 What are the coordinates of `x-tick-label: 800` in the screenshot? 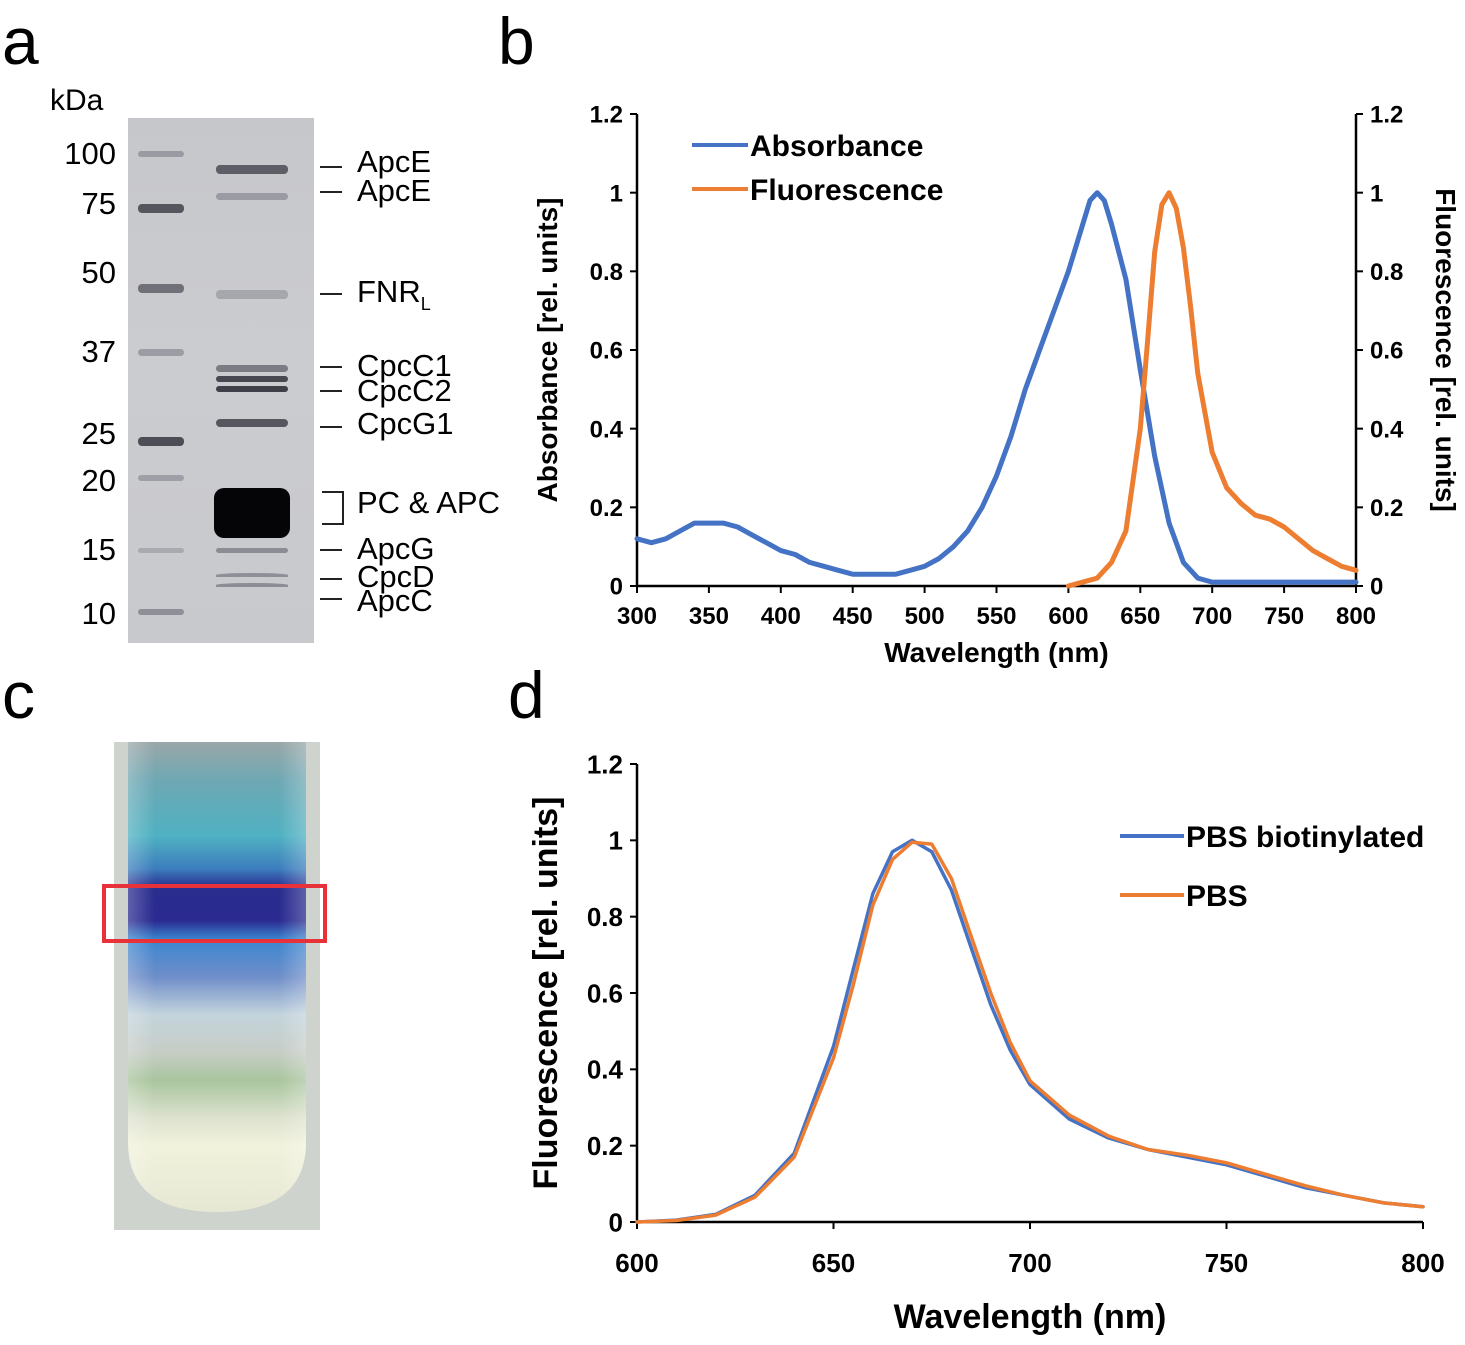 It's located at (1422, 1263).